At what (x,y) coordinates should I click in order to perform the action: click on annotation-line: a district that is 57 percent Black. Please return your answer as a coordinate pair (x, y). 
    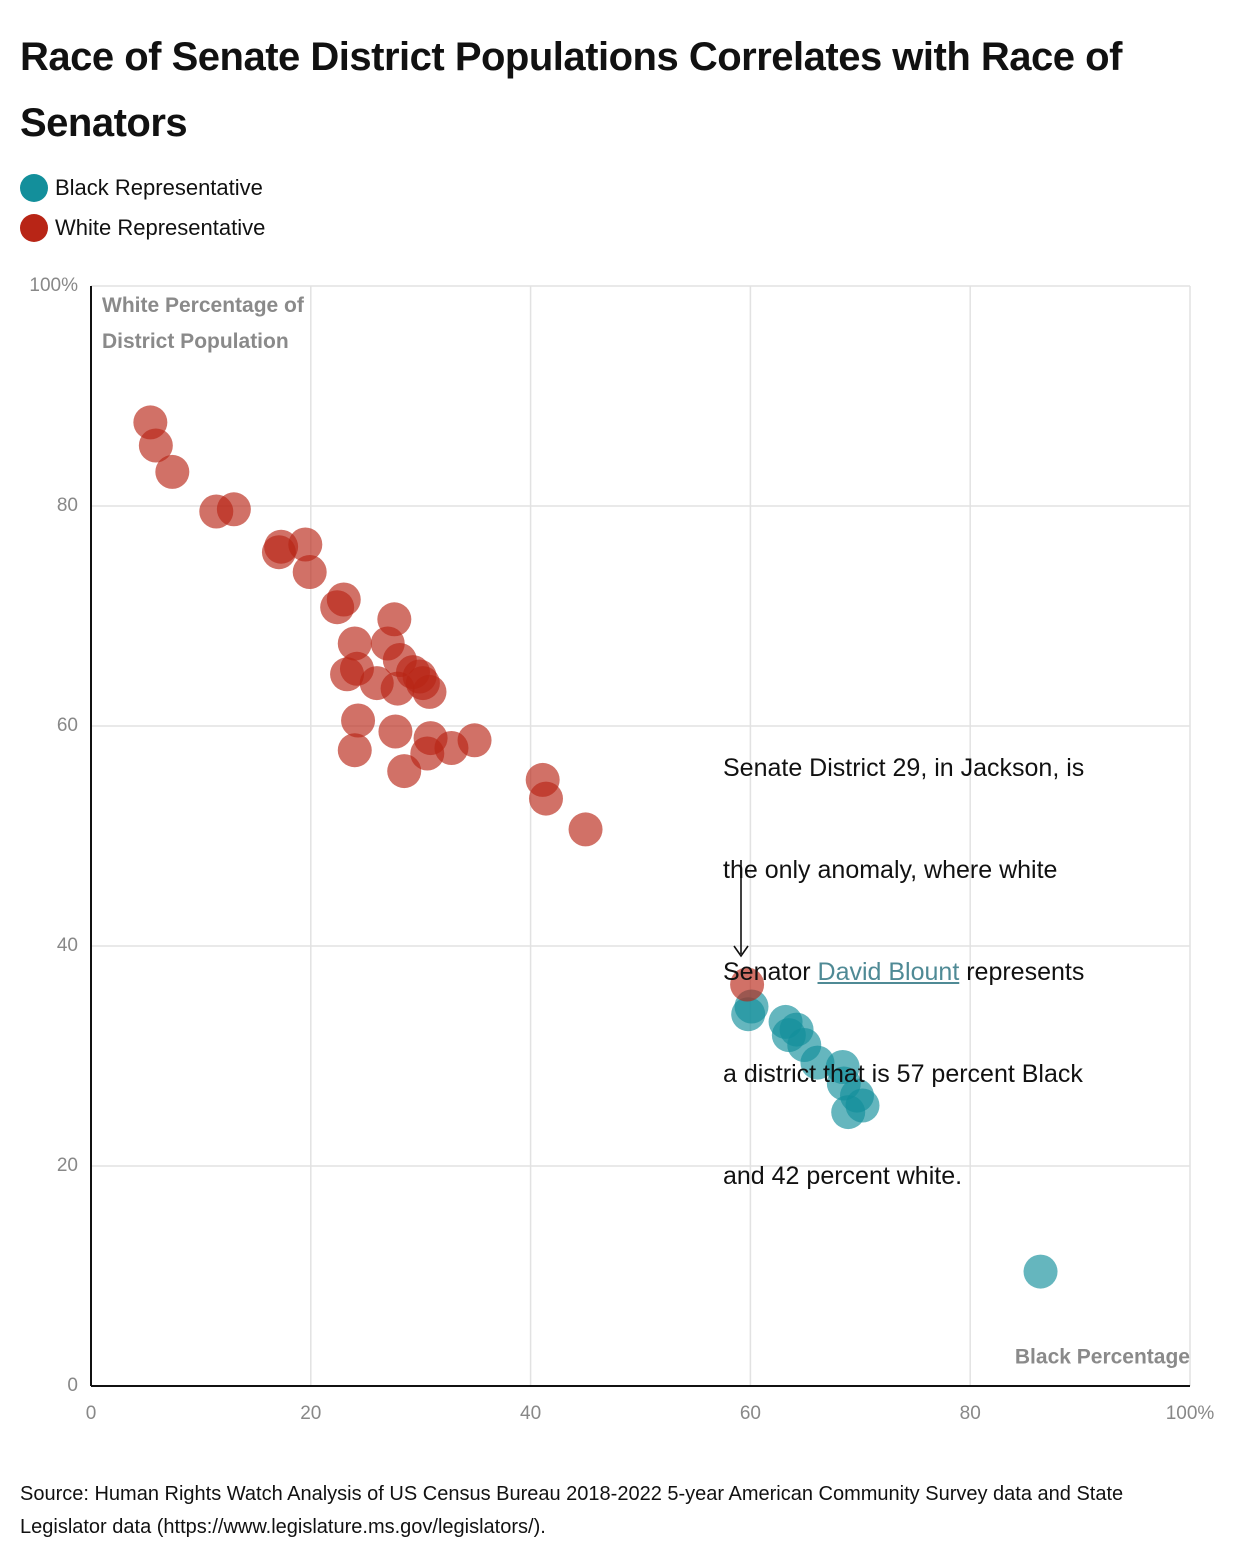
    Looking at the image, I should click on (903, 1074).